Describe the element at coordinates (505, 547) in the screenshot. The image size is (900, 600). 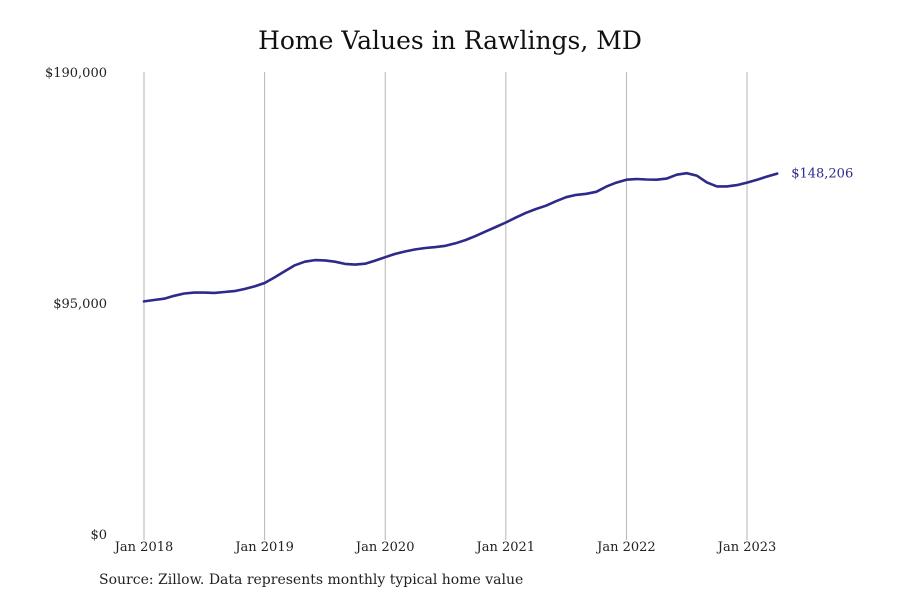
I see `x-tick-label: Jan 2021` at that location.